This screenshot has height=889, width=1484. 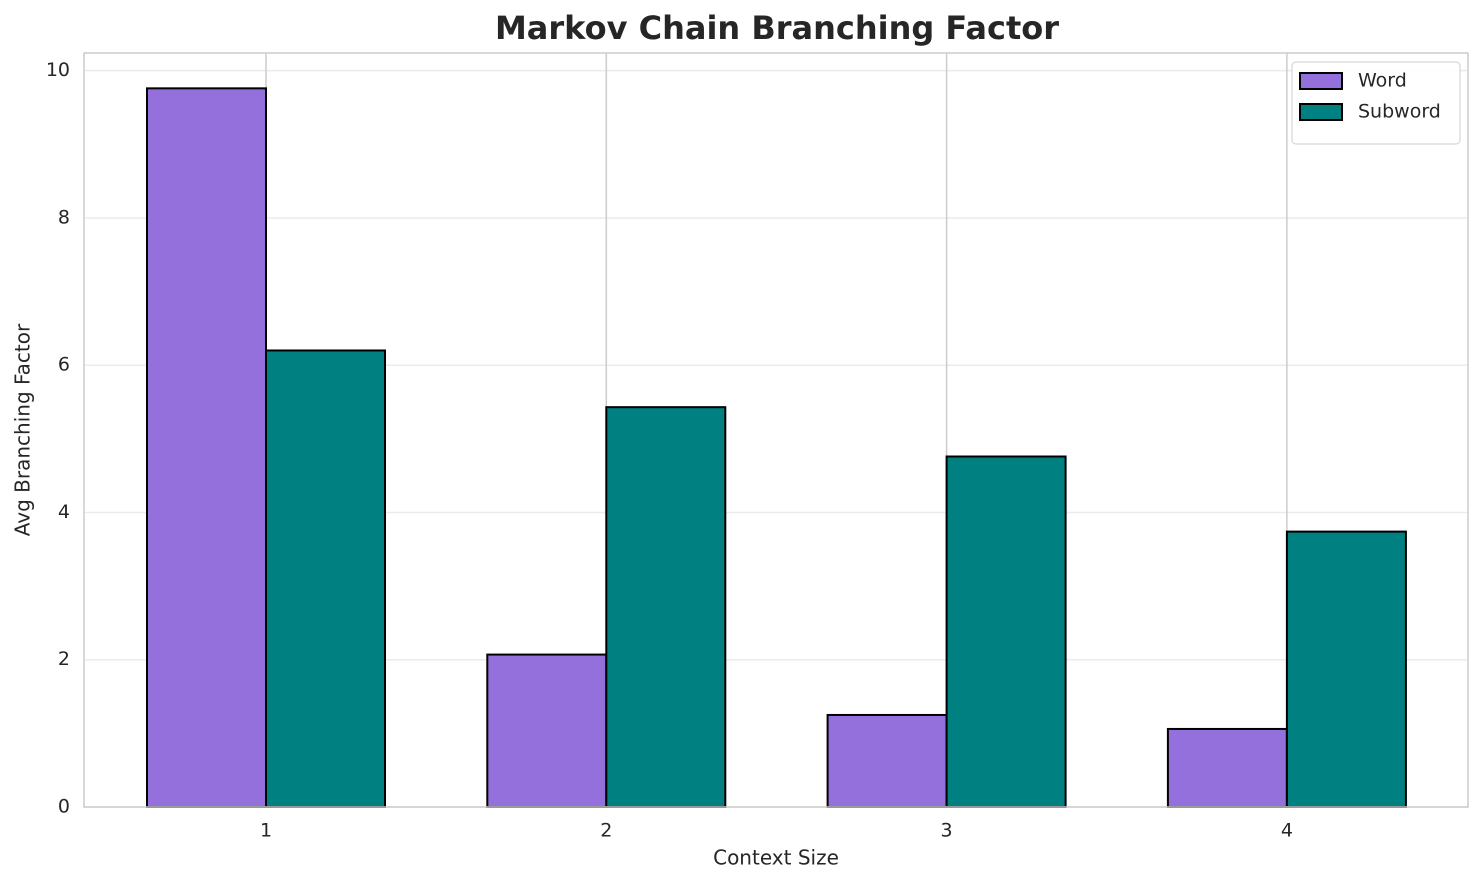 What do you see at coordinates (58, 70) in the screenshot?
I see `y-tick-label: 10` at bounding box center [58, 70].